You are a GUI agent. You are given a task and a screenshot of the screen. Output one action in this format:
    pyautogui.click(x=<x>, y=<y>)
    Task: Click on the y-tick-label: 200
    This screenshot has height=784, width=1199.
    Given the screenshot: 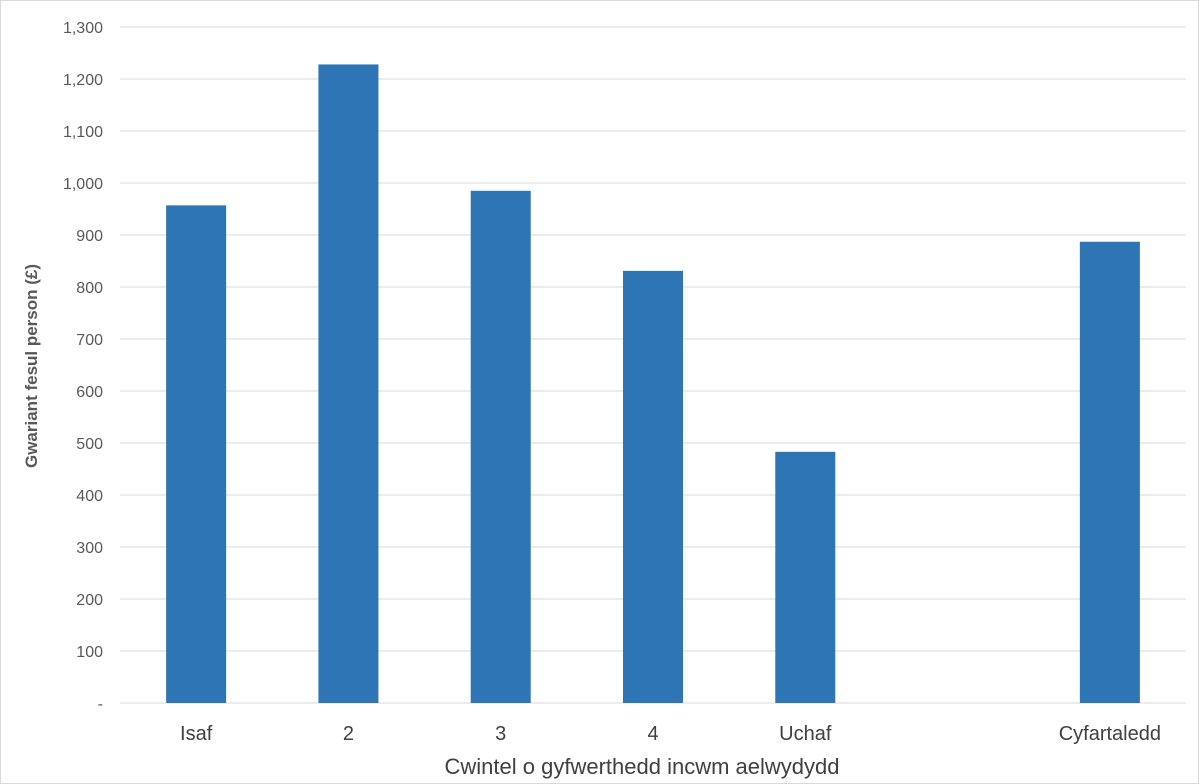 What is the action you would take?
    pyautogui.click(x=89, y=600)
    